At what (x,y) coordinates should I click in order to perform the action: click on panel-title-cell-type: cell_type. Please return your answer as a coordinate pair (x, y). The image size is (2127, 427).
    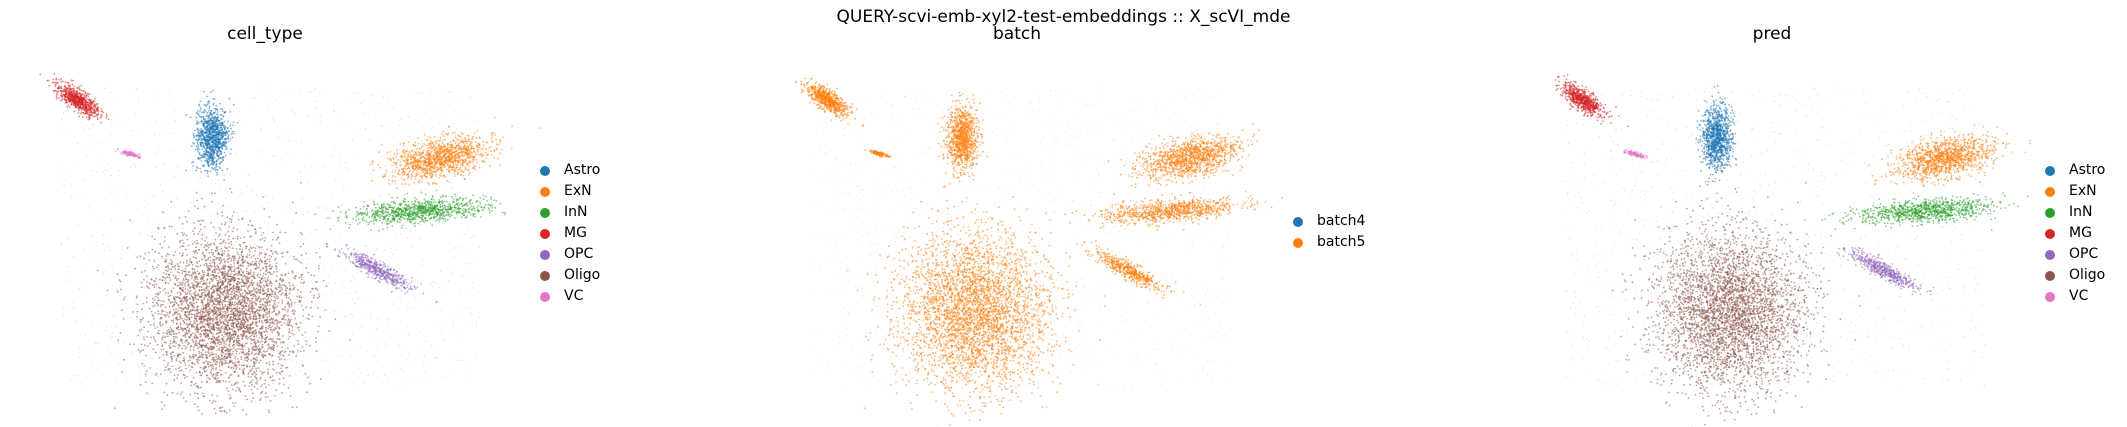
    Looking at the image, I should click on (265, 34).